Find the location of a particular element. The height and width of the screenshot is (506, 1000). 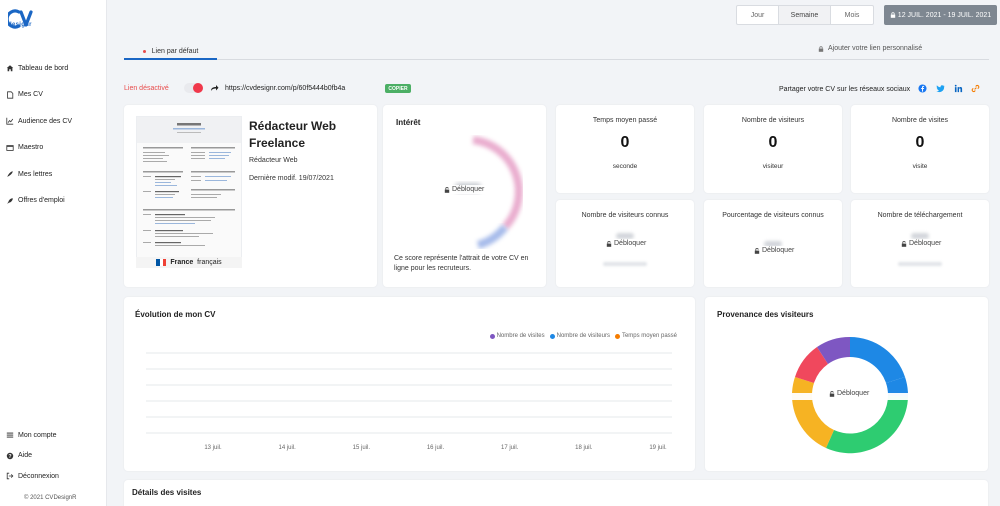

twitter-icon is located at coordinates (940, 88).